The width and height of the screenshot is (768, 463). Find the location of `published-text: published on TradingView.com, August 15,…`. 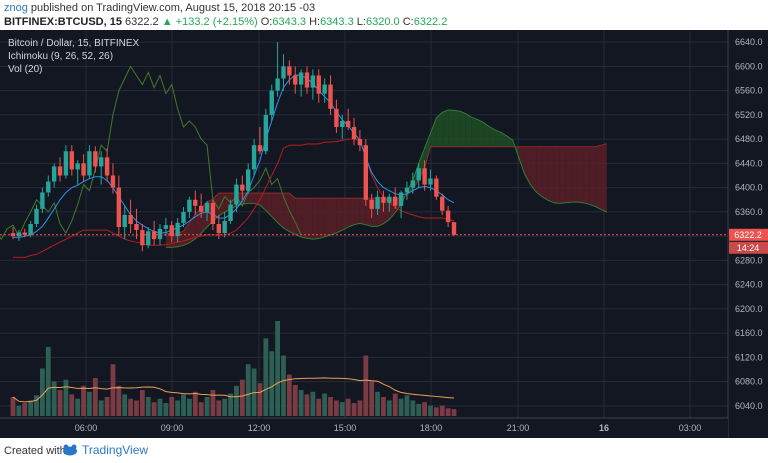

published-text: published on TradingView.com, August 15,… is located at coordinates (173, 8).